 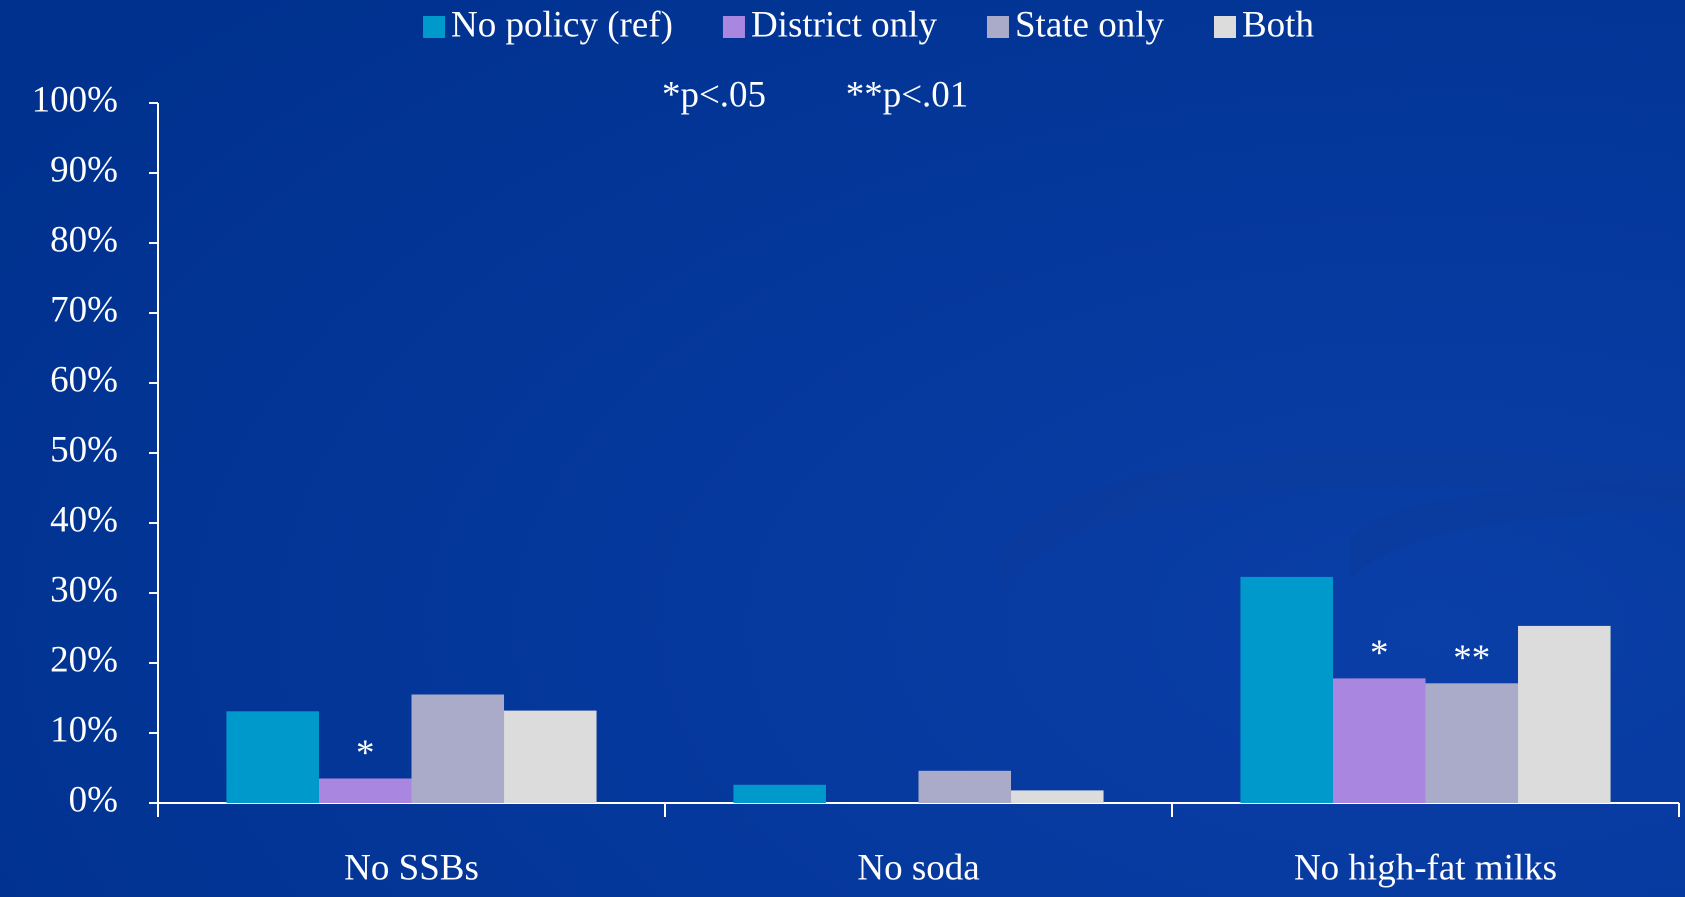 What do you see at coordinates (714, 94) in the screenshot?
I see `note: *p<.05` at bounding box center [714, 94].